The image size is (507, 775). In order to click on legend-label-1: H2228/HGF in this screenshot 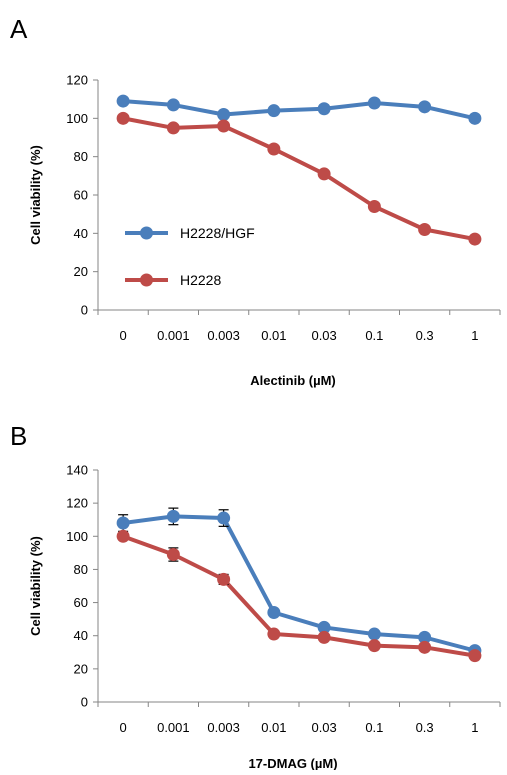, I will do `click(217, 233)`.